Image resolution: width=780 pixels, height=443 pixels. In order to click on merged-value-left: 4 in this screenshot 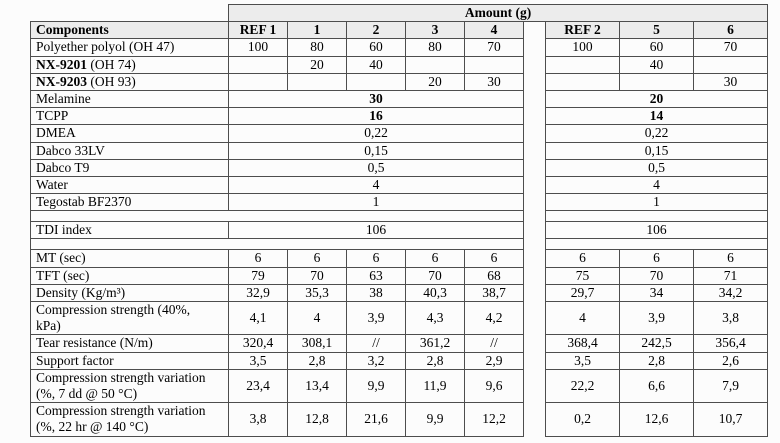, I will do `click(376, 185)`.